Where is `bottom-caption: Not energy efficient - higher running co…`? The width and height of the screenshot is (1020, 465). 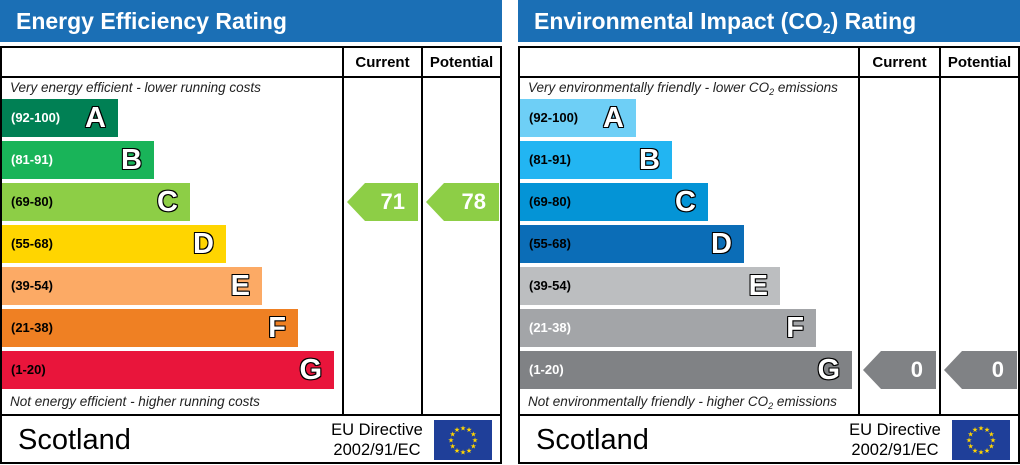 bottom-caption: Not energy efficient - higher running co… is located at coordinates (135, 401).